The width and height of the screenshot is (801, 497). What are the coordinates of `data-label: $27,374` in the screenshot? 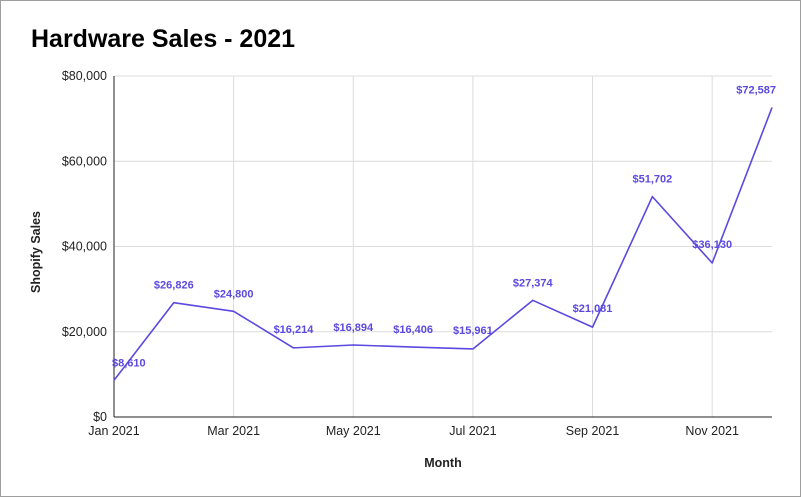 It's located at (533, 283).